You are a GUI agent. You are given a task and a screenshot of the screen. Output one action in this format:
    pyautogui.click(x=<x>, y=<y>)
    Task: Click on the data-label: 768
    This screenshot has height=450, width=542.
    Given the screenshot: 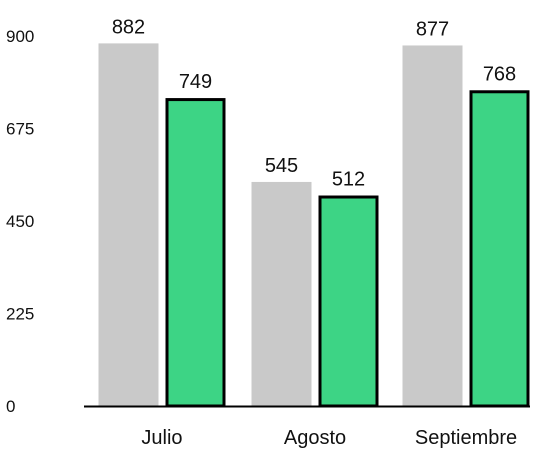 What is the action you would take?
    pyautogui.click(x=499, y=74)
    